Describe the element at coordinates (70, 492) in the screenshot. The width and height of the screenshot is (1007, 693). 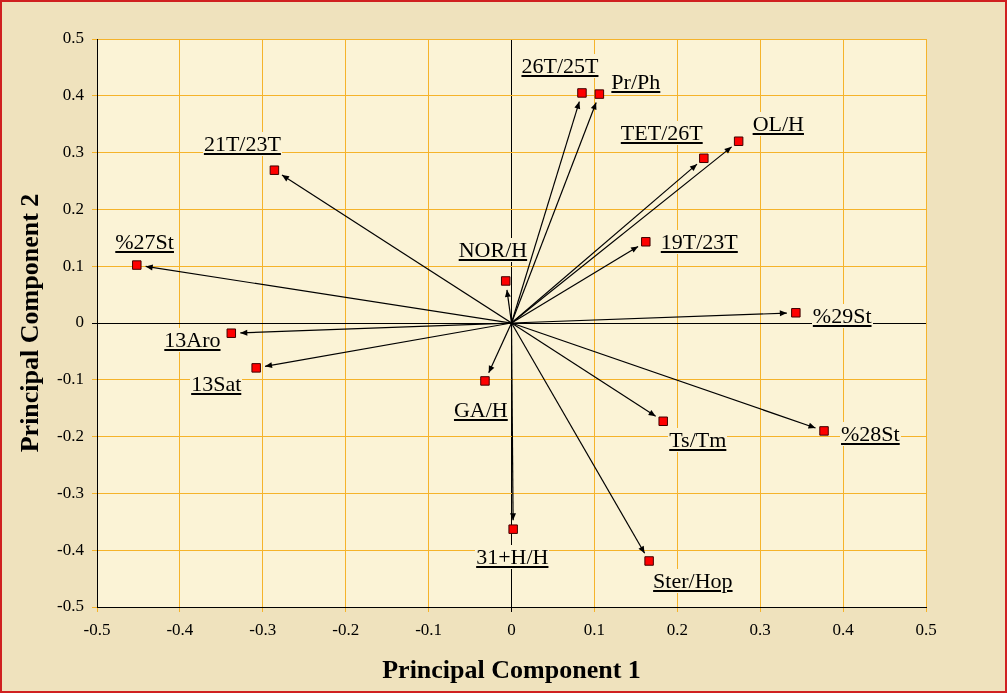
I see `y-tick-label: -0.3` at that location.